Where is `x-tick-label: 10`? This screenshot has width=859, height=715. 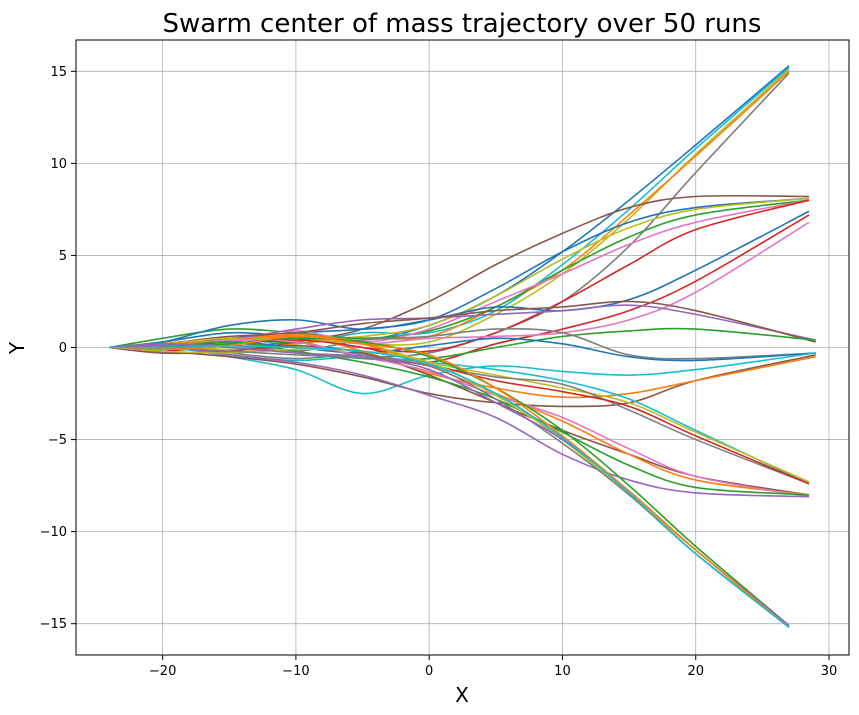
x-tick-label: 10 is located at coordinates (562, 671).